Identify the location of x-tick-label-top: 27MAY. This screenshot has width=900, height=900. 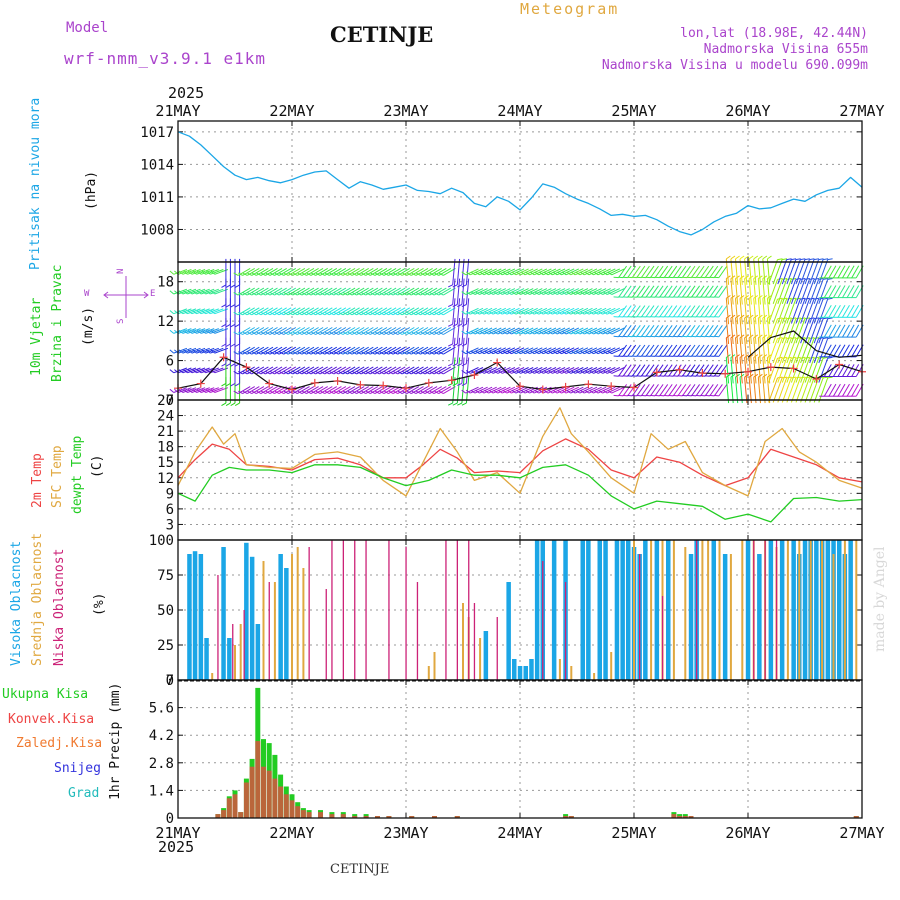
(861, 111).